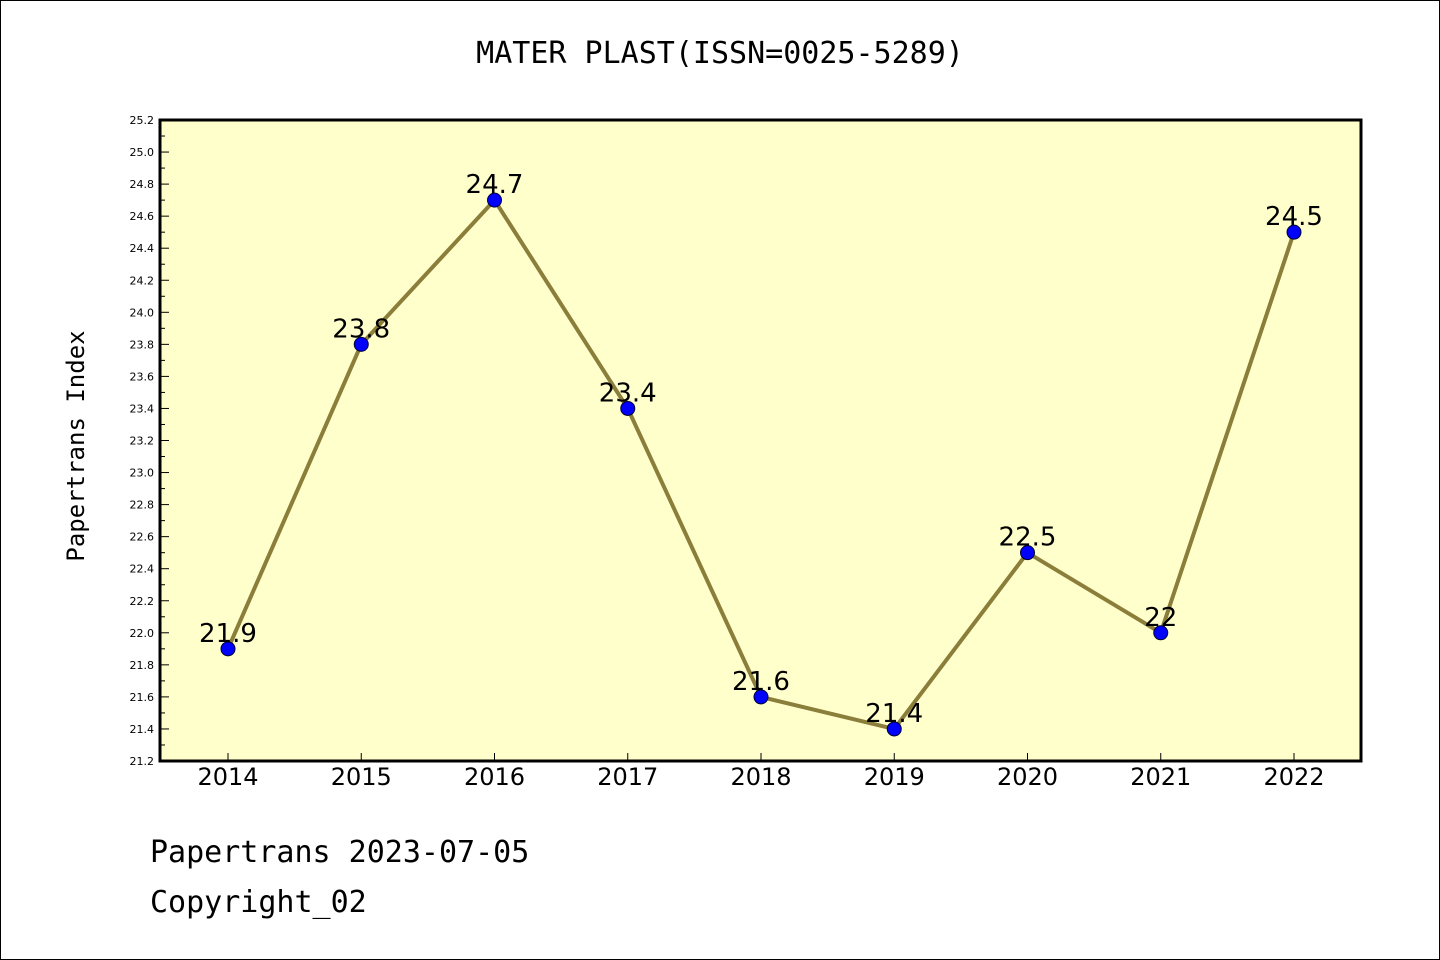  Describe the element at coordinates (142, 505) in the screenshot. I see `y-tick-label: 22.8` at that location.